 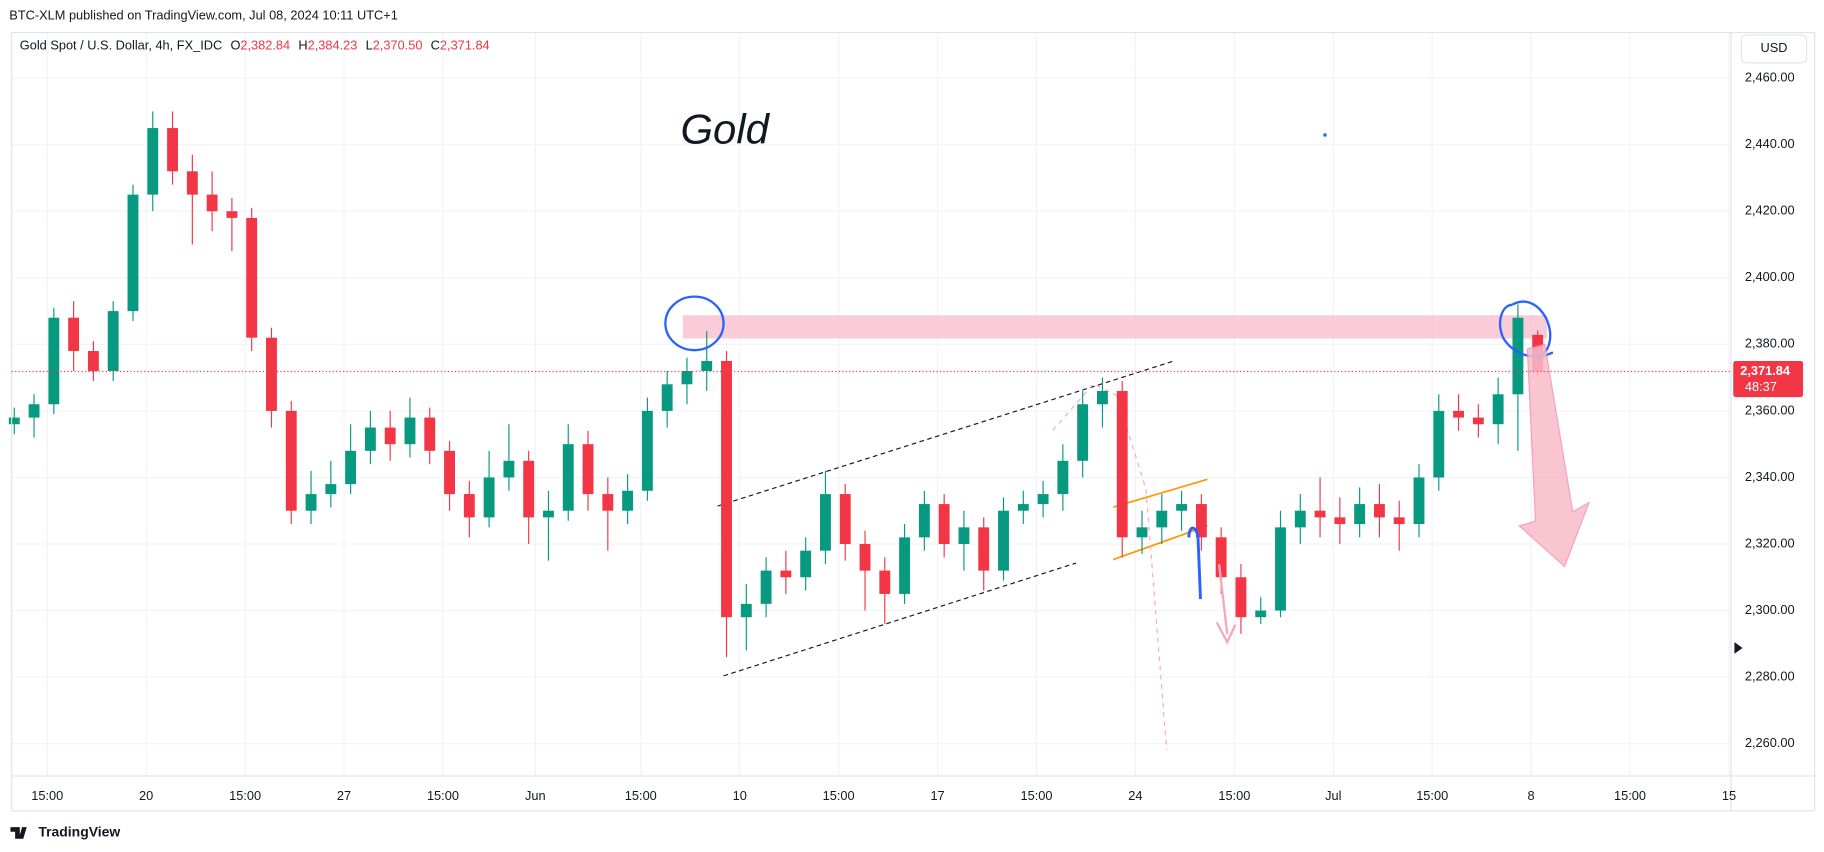 I want to click on currency: USD, so click(x=1773, y=47).